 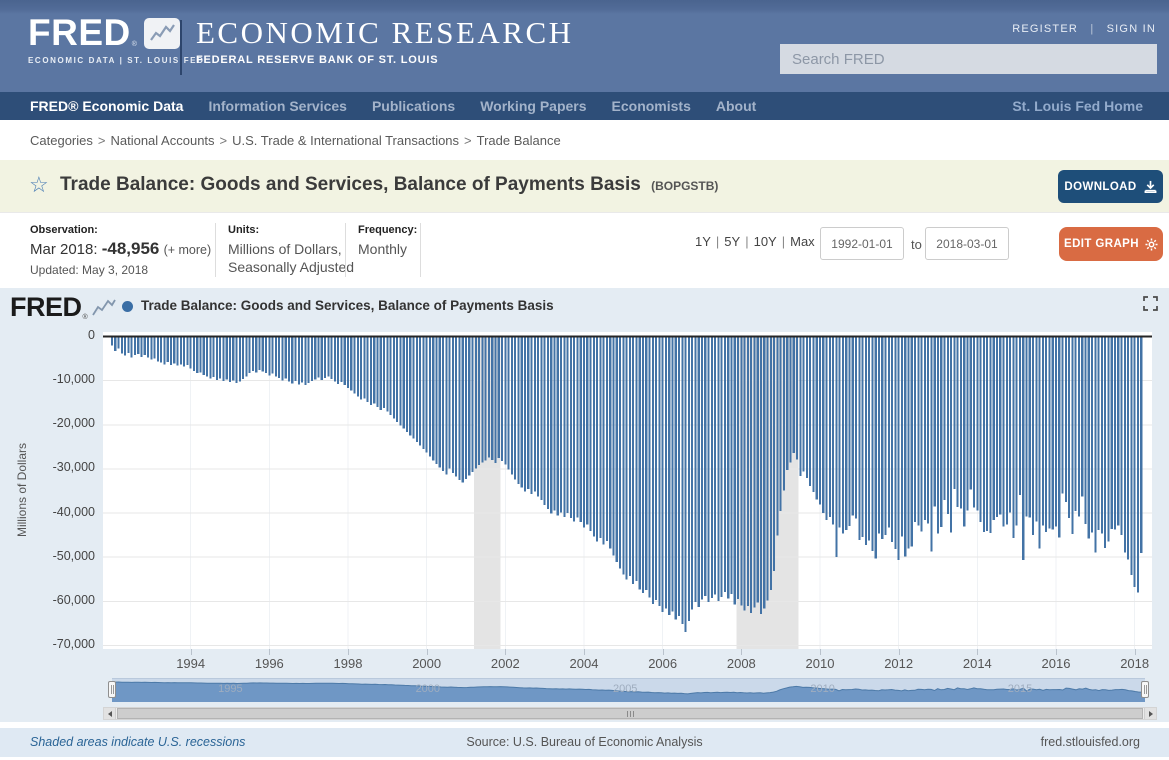 I want to click on breadcrumb-item: National Accounts, so click(x=162, y=140).